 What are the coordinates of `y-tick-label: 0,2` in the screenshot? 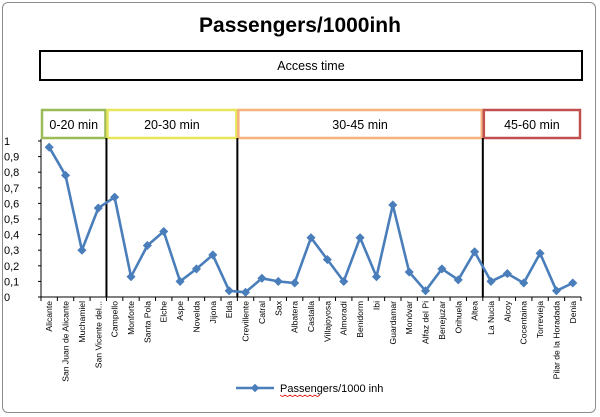 It's located at (11, 267).